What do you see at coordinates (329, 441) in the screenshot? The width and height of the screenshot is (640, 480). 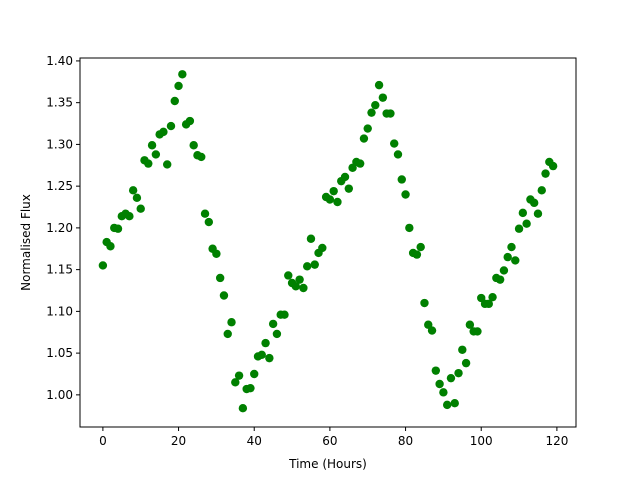 I see `x-tick-label: 60` at bounding box center [329, 441].